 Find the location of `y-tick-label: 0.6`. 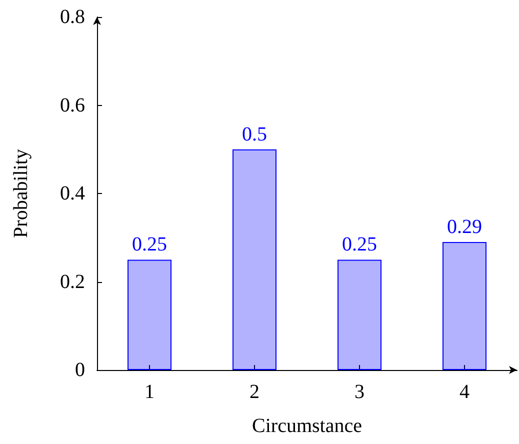

y-tick-label: 0.6 is located at coordinates (72, 105).